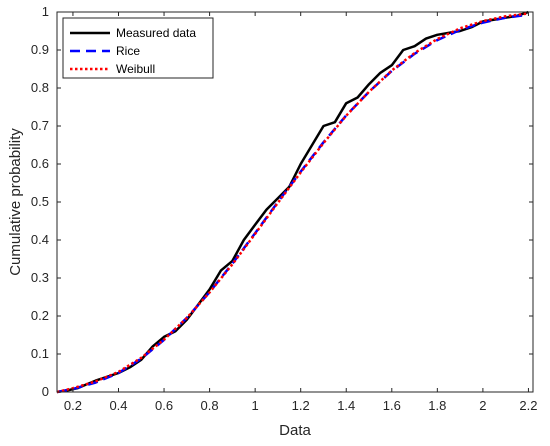  What do you see at coordinates (40, 125) in the screenshot?
I see `y-tick-label: 0.7` at bounding box center [40, 125].